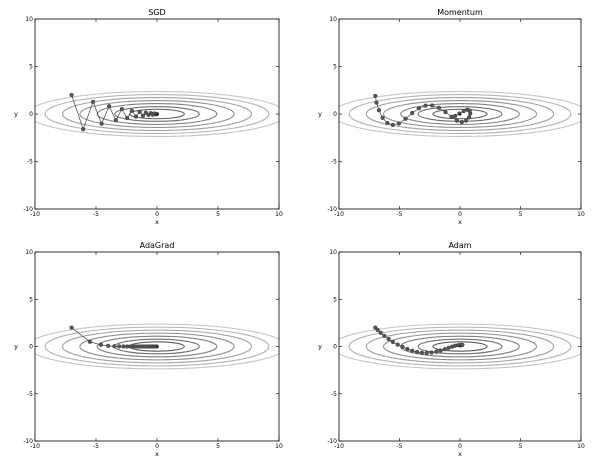 This screenshot has height=464, width=605. Describe the element at coordinates (157, 245) in the screenshot. I see `subplot-title: AdaGrad` at that location.